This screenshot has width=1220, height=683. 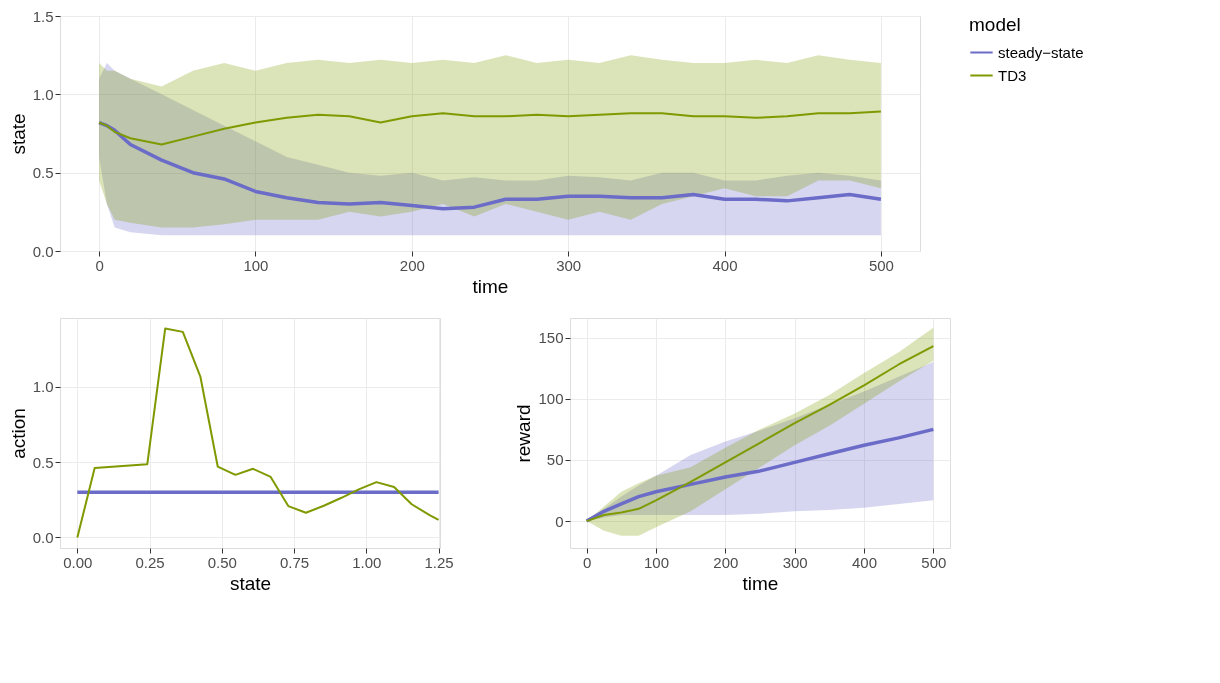 I want to click on legend-label: TD3, so click(x=1012, y=75).